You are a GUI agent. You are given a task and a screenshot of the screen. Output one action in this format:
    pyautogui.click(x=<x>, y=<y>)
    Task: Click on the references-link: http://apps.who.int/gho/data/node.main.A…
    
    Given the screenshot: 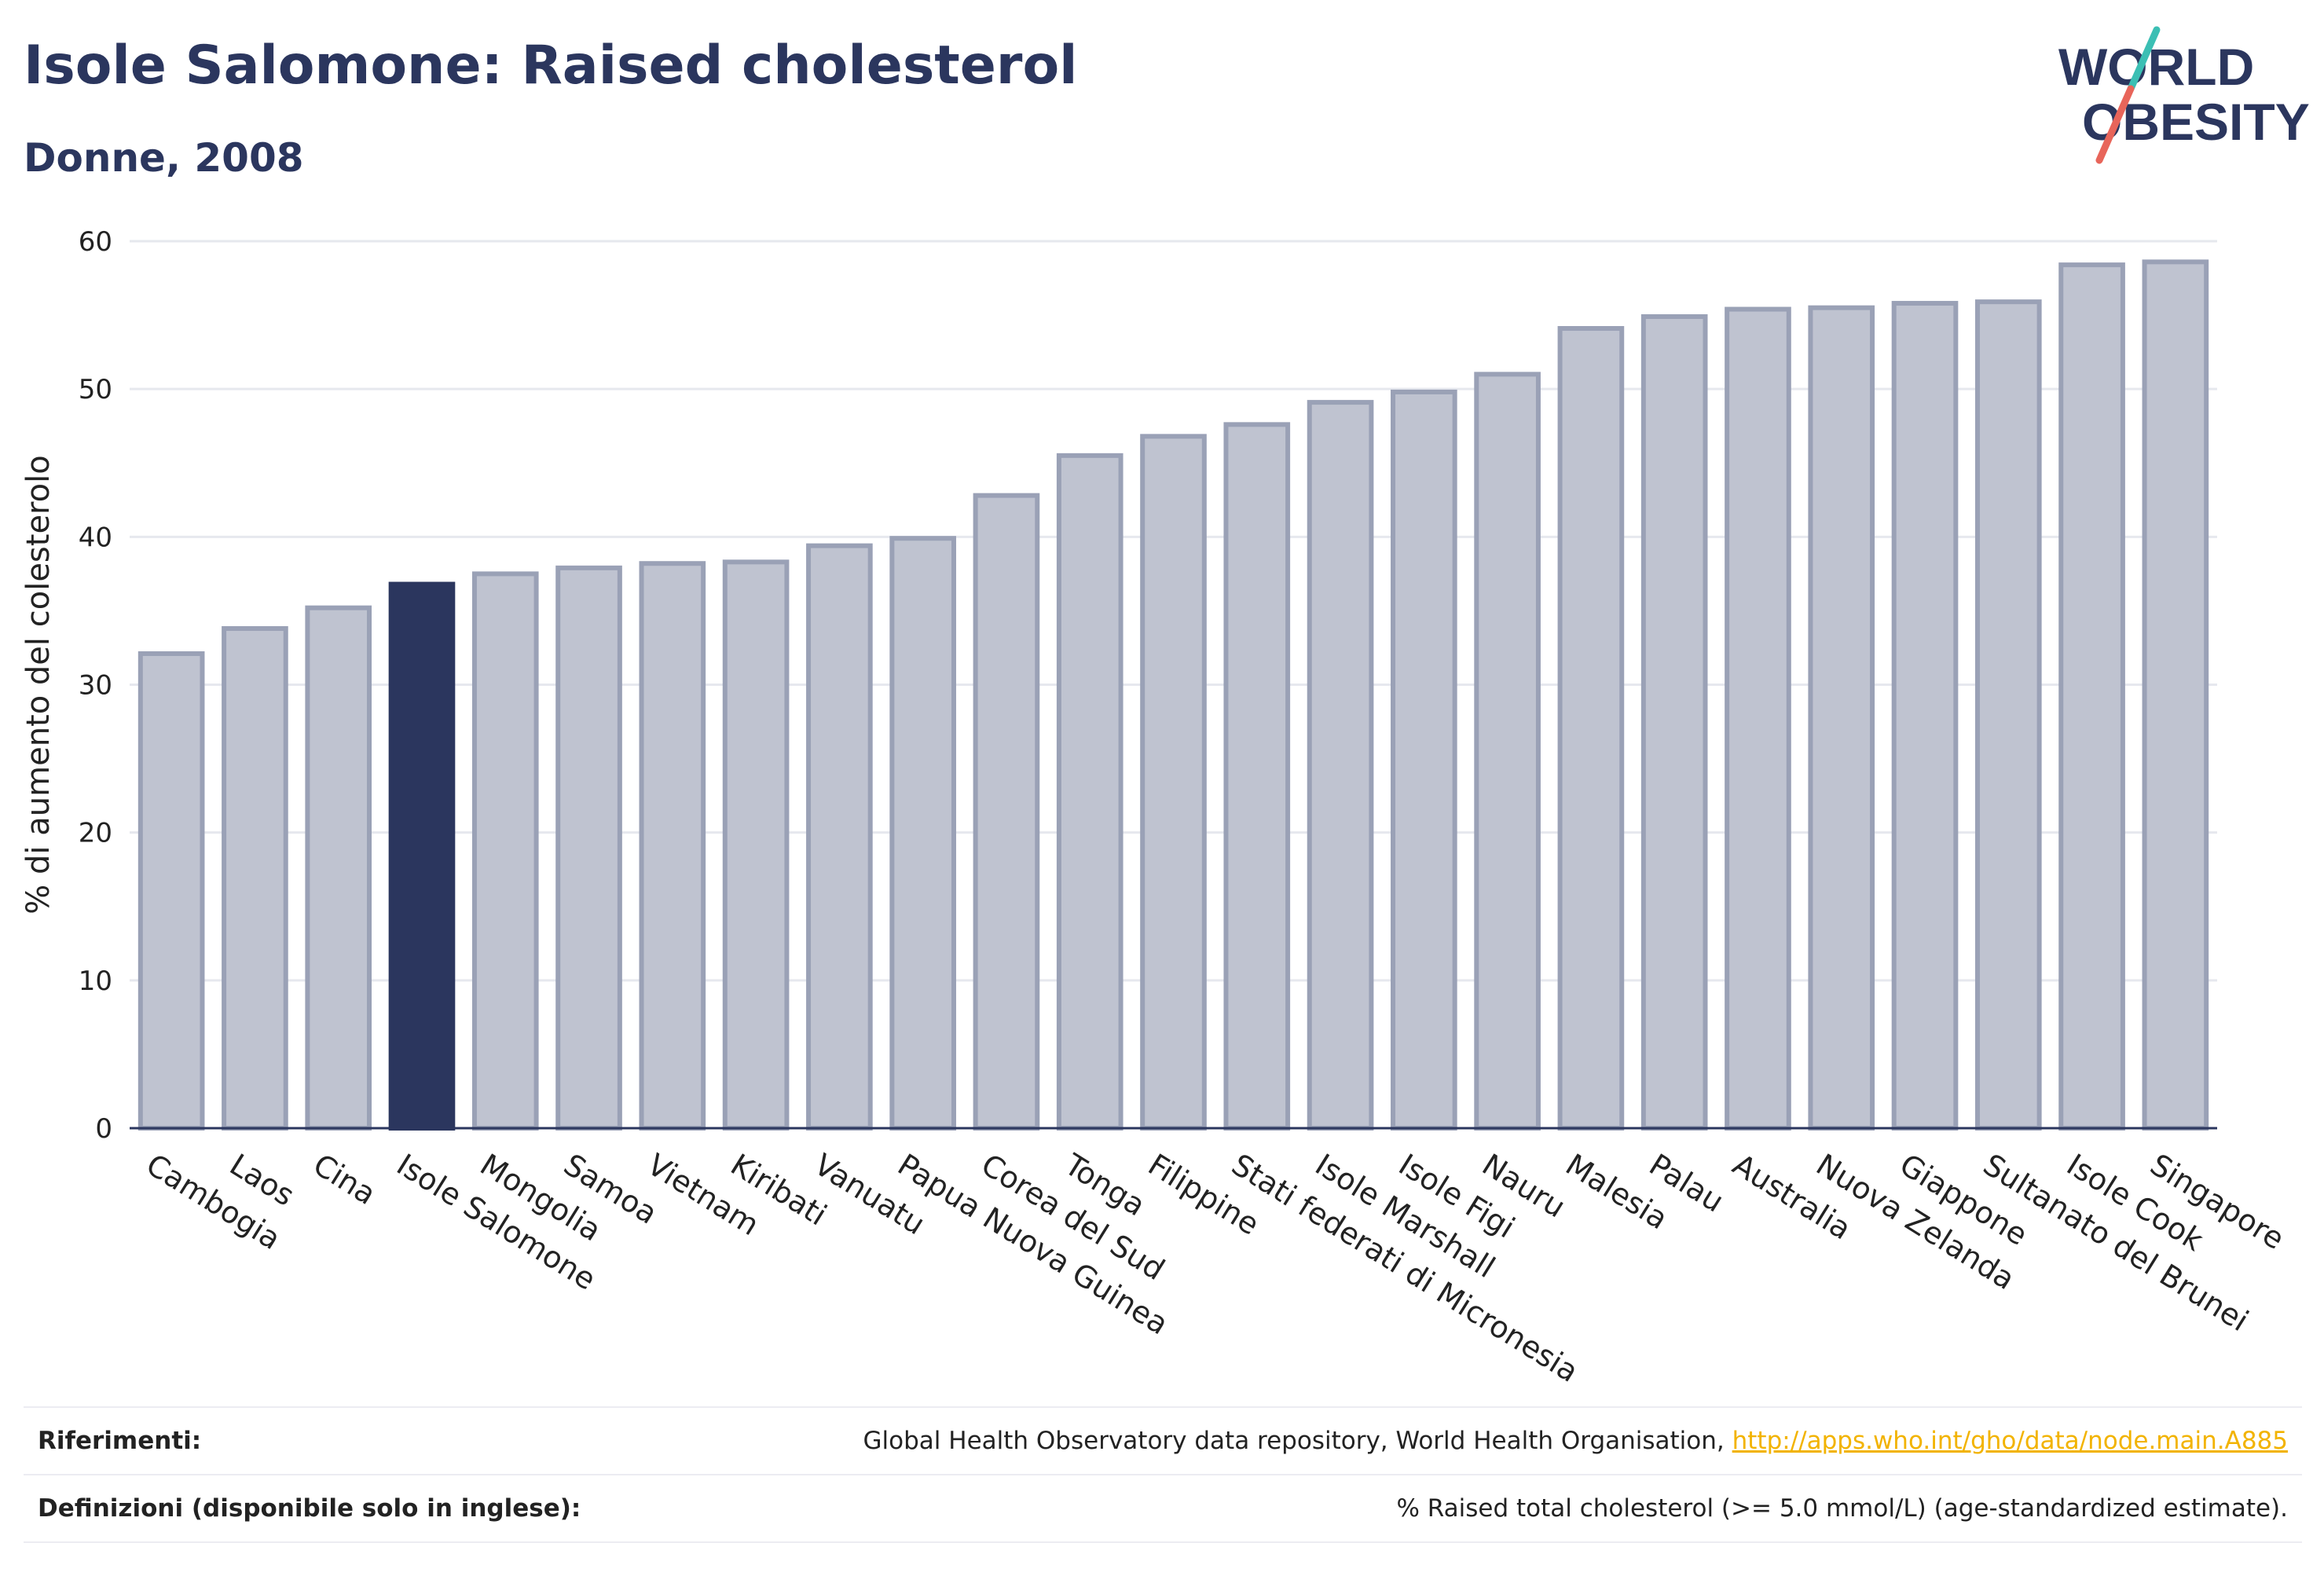 What is the action you would take?
    pyautogui.click(x=2010, y=1441)
    